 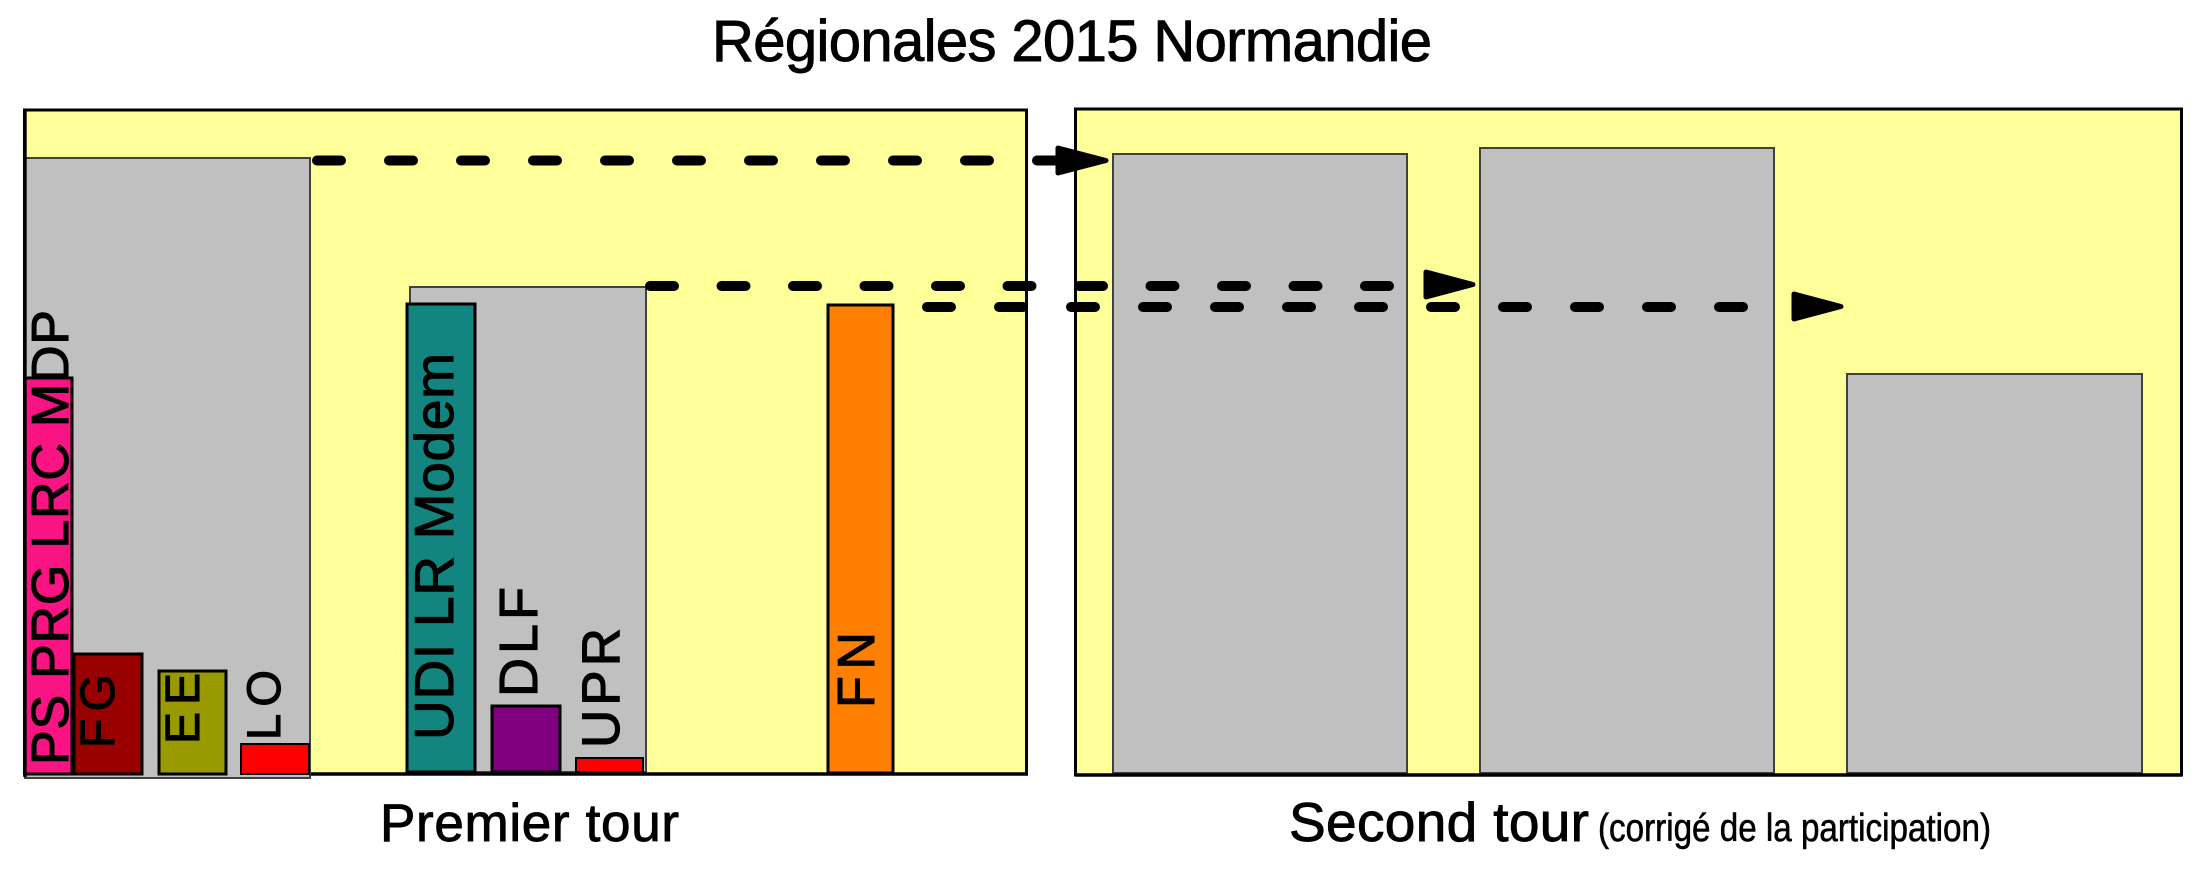 I want to click on svg-text: FG, so click(x=98, y=711).